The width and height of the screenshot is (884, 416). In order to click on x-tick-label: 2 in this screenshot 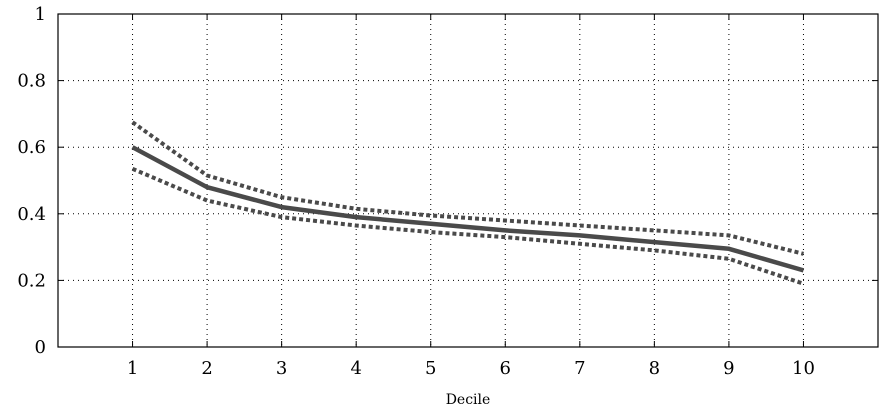, I will do `click(206, 368)`.